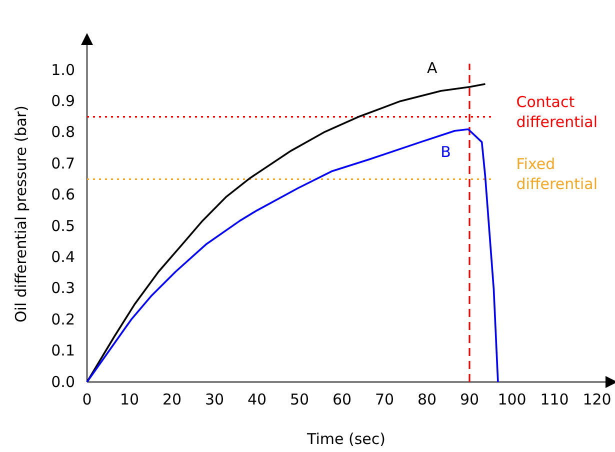 The height and width of the screenshot is (452, 615). What do you see at coordinates (346, 439) in the screenshot?
I see `x-axis-title: Time (sec)` at bounding box center [346, 439].